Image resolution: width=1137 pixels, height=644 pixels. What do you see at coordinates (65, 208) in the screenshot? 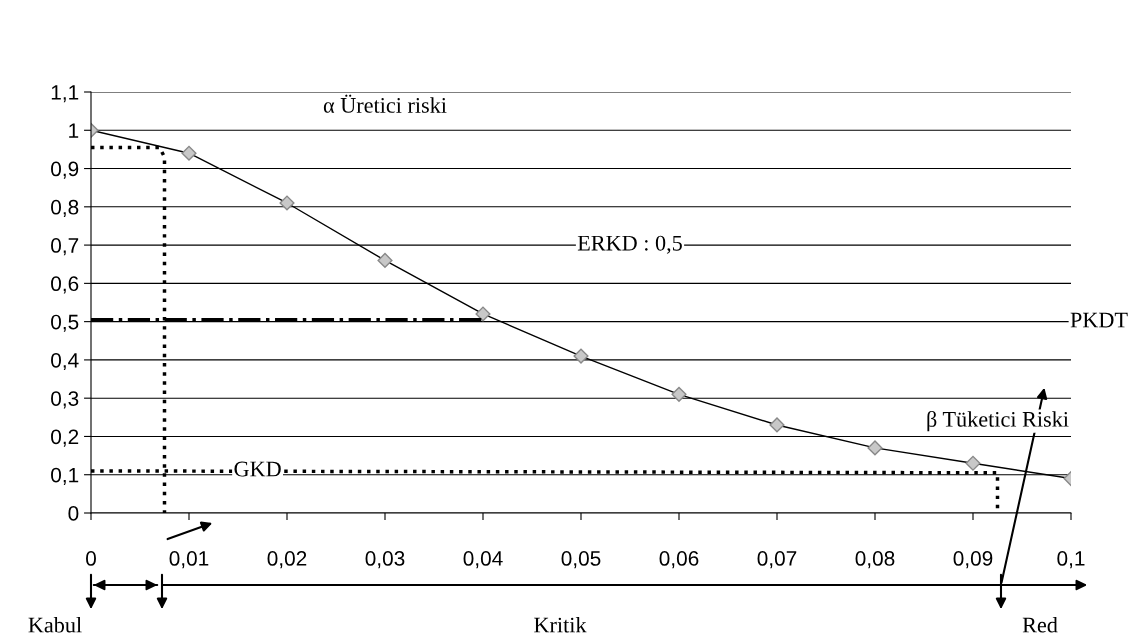
I see `y-tick-label: 0,8` at bounding box center [65, 208].